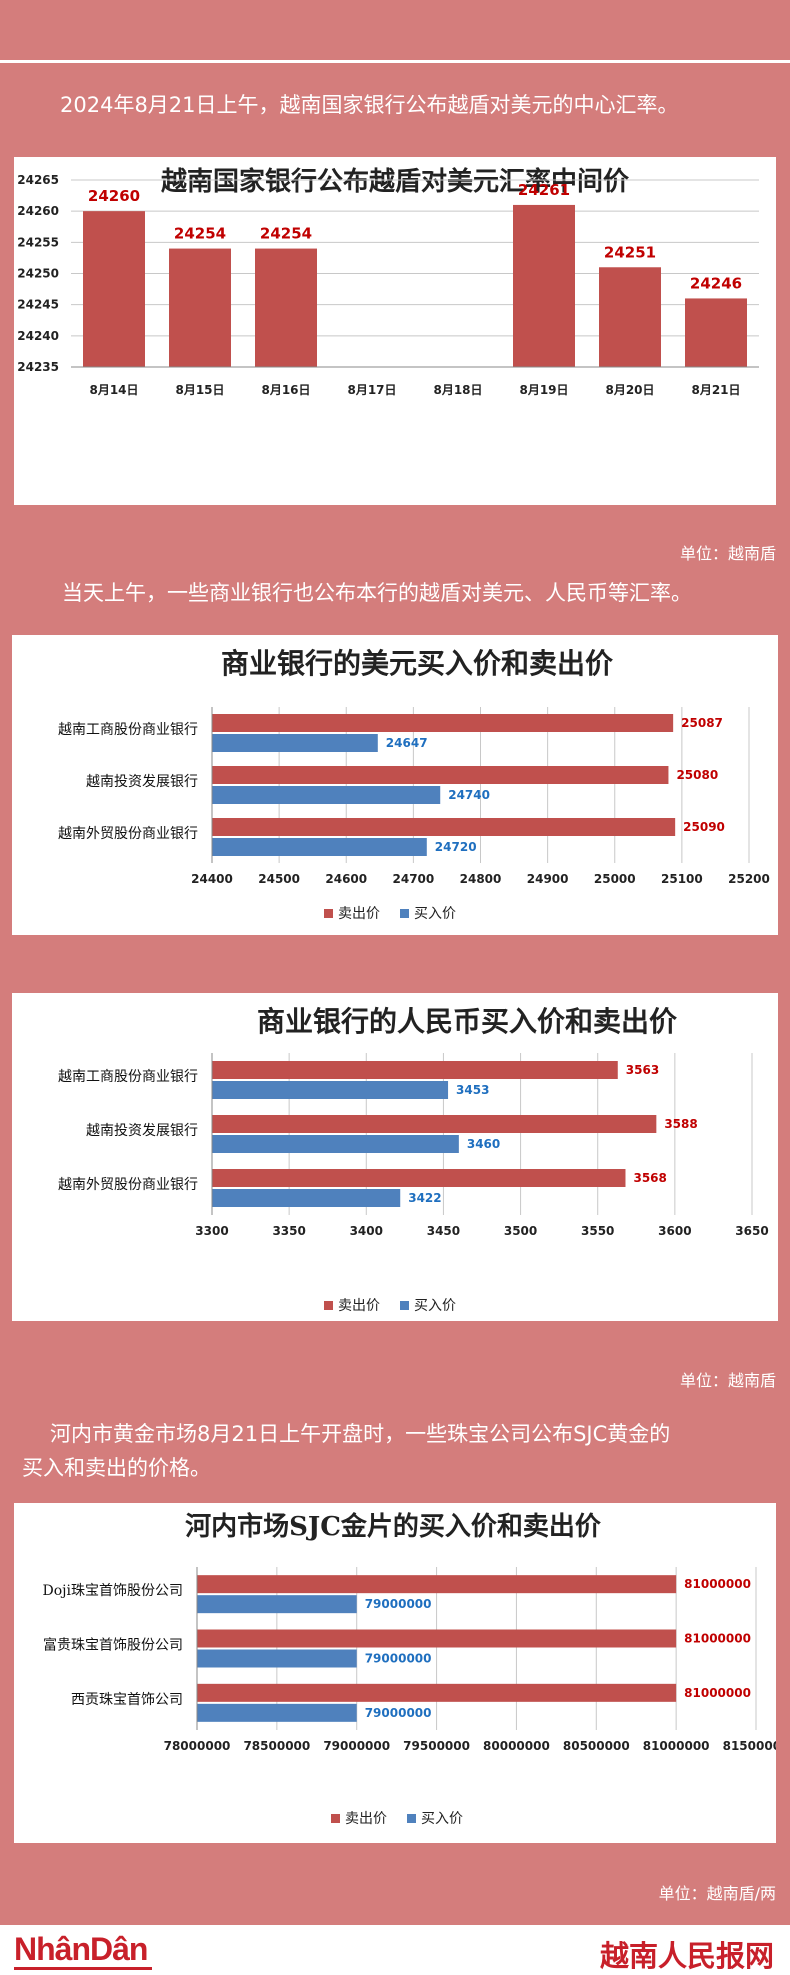 Image resolution: width=790 pixels, height=1975 pixels. I want to click on x-tick-label: 8月21日, so click(715, 390).